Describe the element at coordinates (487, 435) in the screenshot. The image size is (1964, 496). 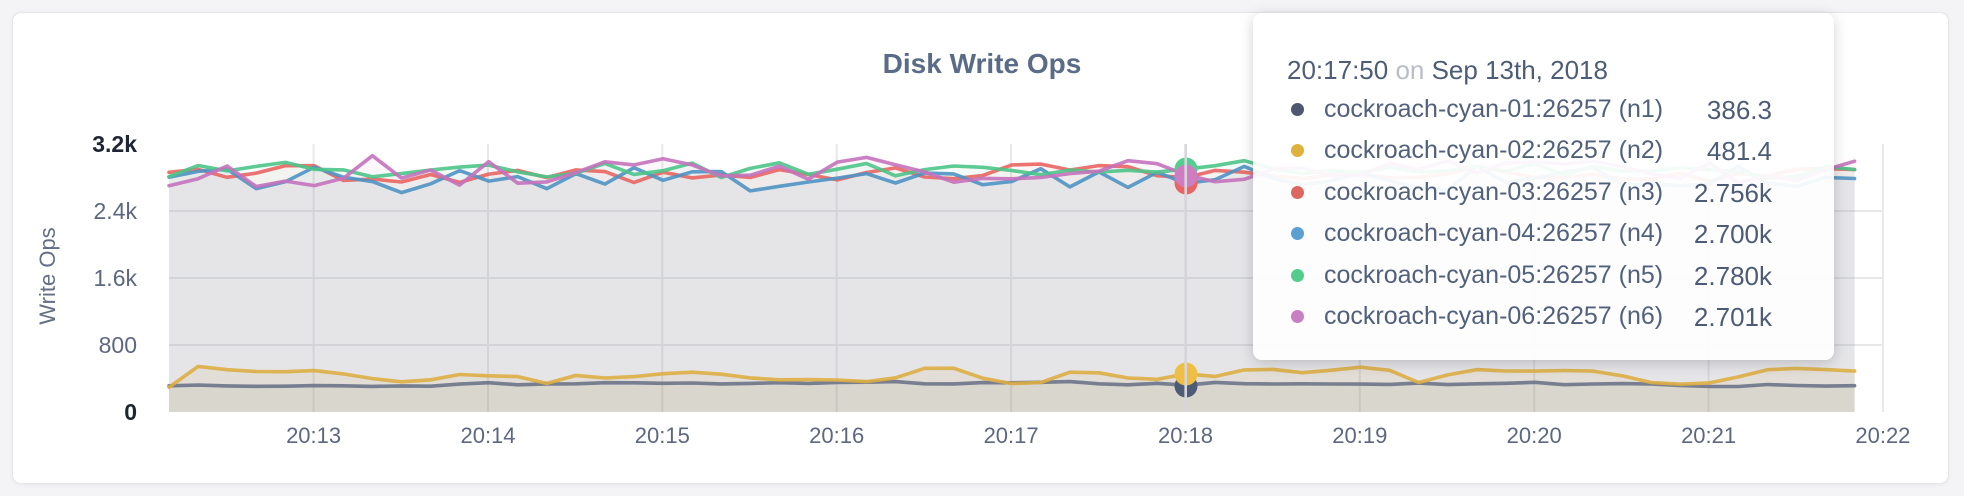
I see `svg-text: 20:14` at that location.